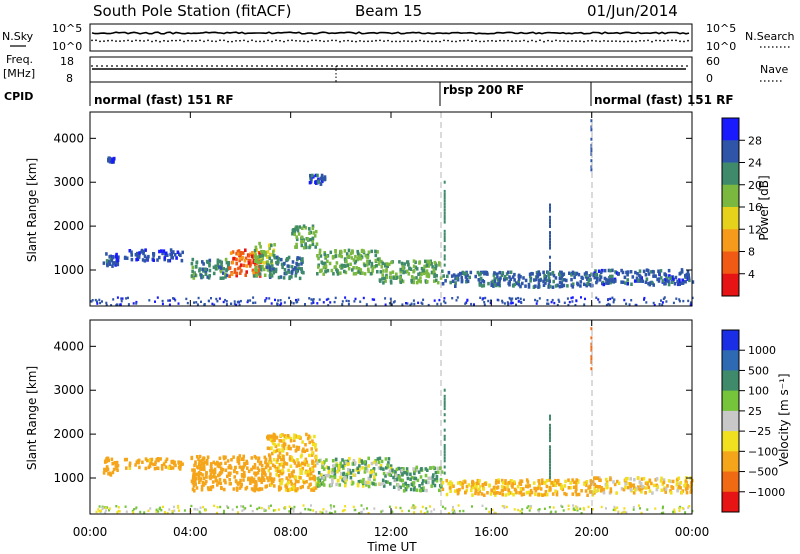 The width and height of the screenshot is (800, 554). I want to click on power-colorbar-block, so click(730, 196).